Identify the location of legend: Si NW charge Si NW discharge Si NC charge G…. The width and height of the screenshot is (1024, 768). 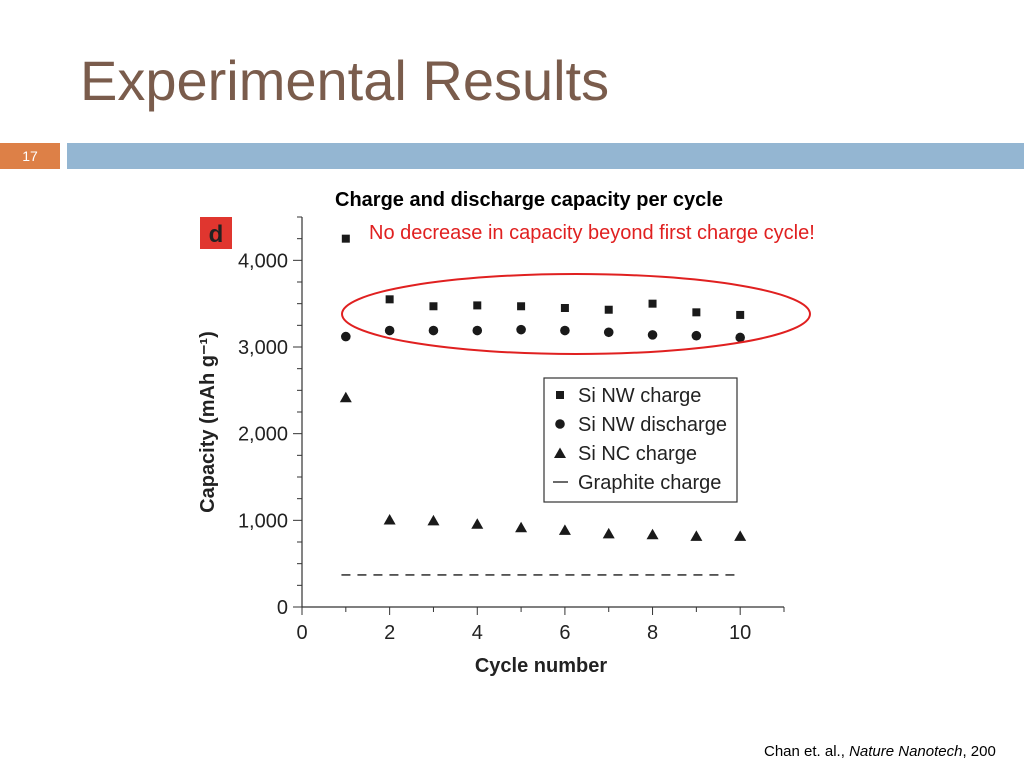
(640, 440).